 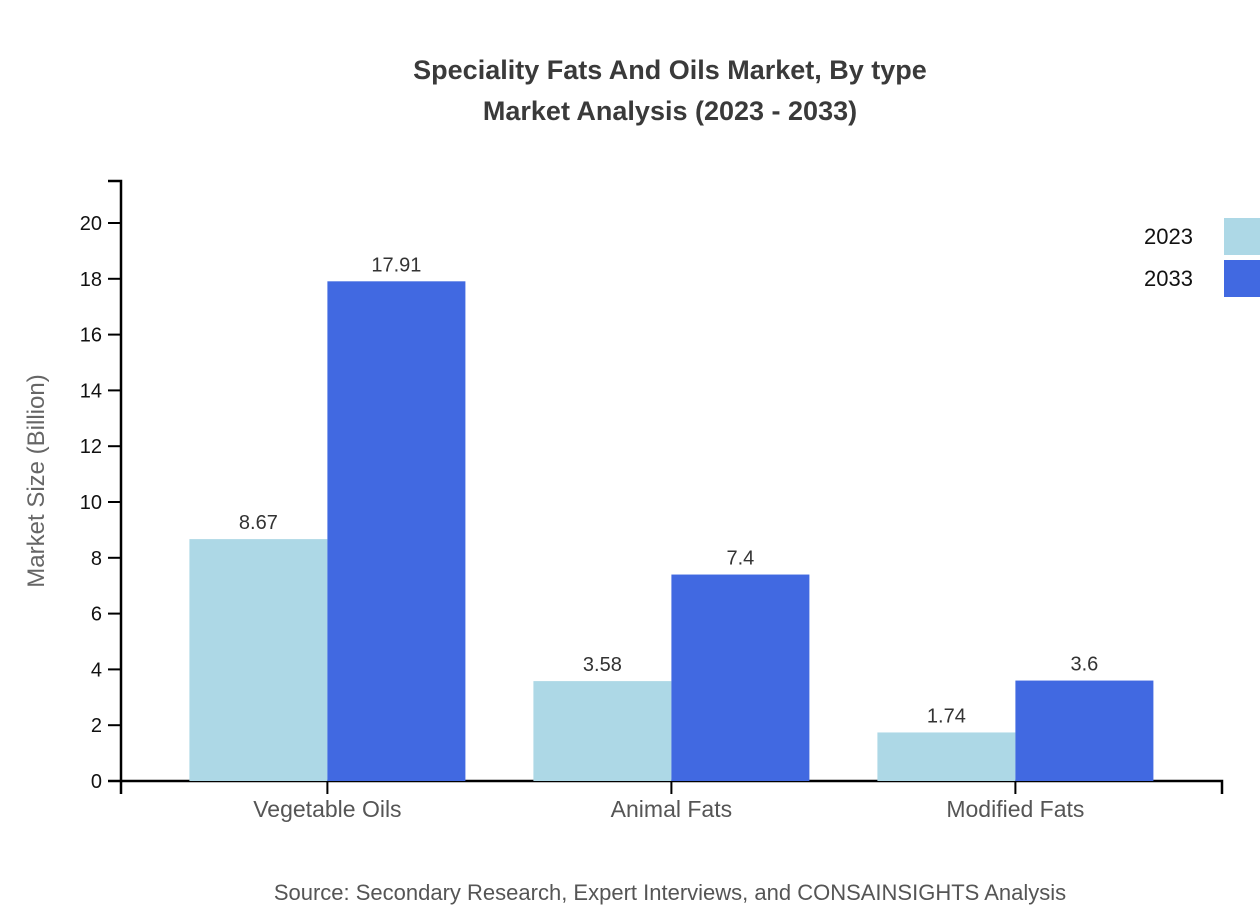 What do you see at coordinates (946, 716) in the screenshot?
I see `bar-value-label: 1.74` at bounding box center [946, 716].